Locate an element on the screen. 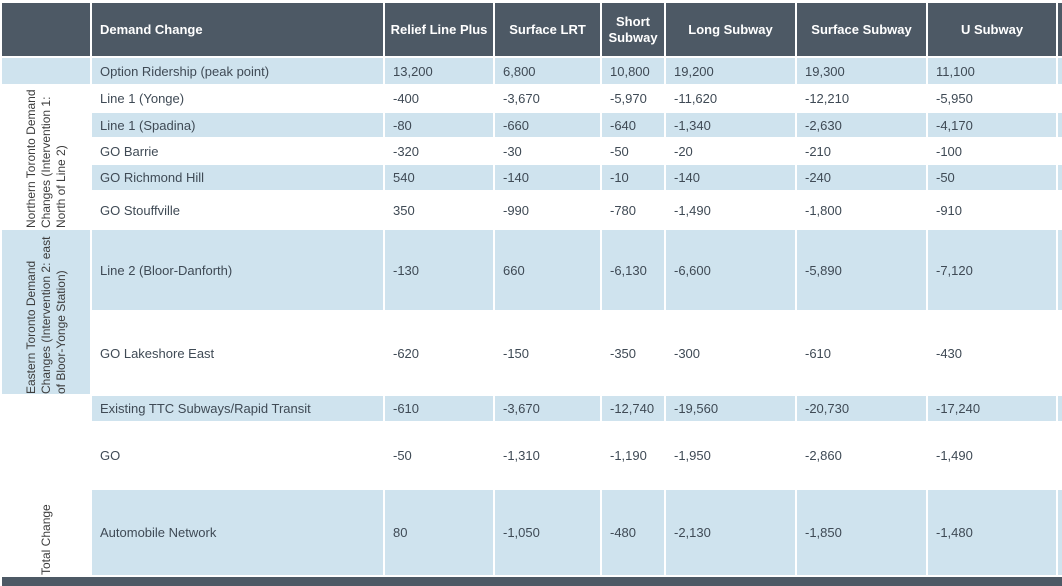  data-cell: -910 is located at coordinates (949, 210).